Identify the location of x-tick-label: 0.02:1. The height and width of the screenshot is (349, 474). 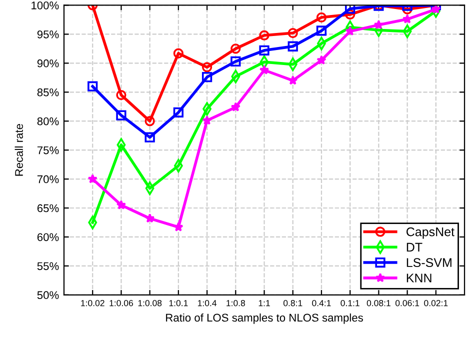
(436, 303).